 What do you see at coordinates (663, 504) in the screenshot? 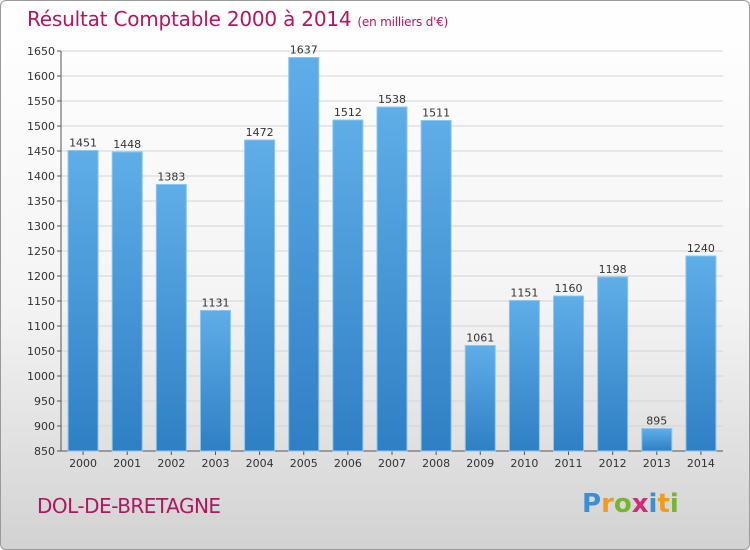
I see `logo-letter: t` at bounding box center [663, 504].